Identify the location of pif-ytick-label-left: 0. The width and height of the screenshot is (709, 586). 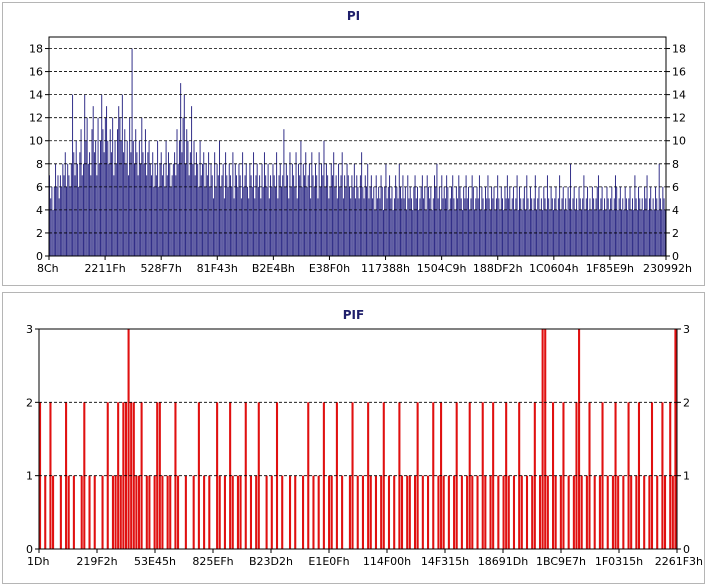
(29, 549).